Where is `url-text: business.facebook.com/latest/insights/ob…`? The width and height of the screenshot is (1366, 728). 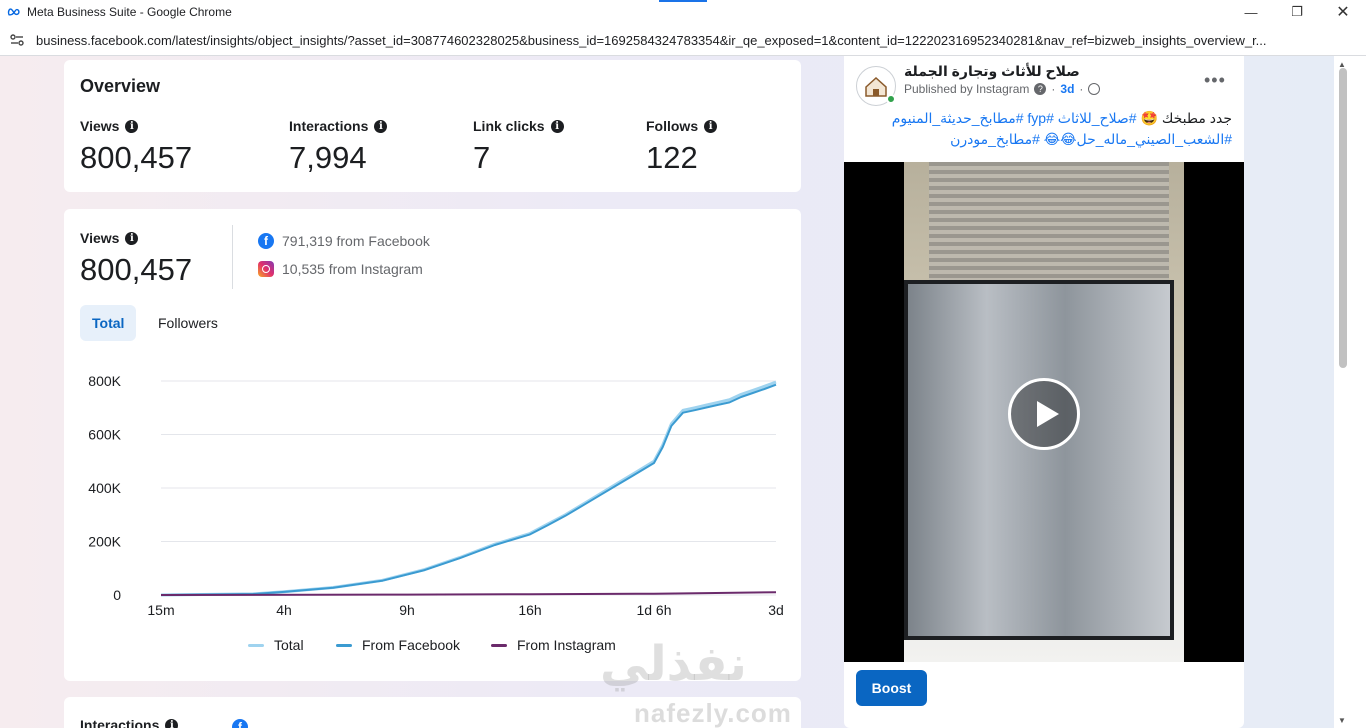 url-text: business.facebook.com/latest/insights/ob… is located at coordinates (651, 40).